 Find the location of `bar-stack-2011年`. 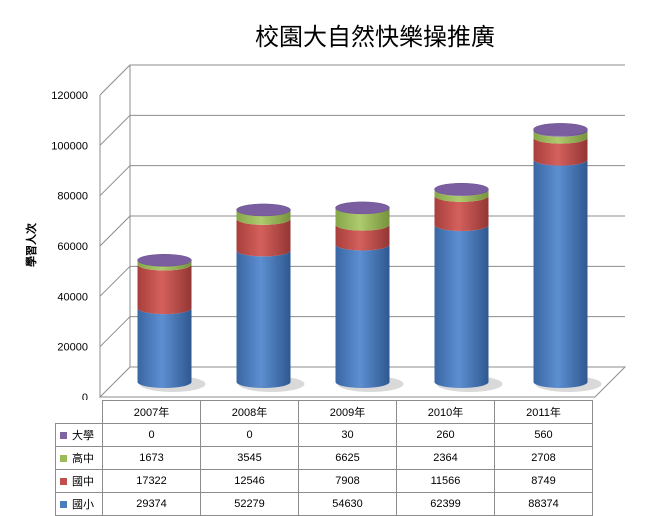

bar-stack-2011年 is located at coordinates (567, 257).